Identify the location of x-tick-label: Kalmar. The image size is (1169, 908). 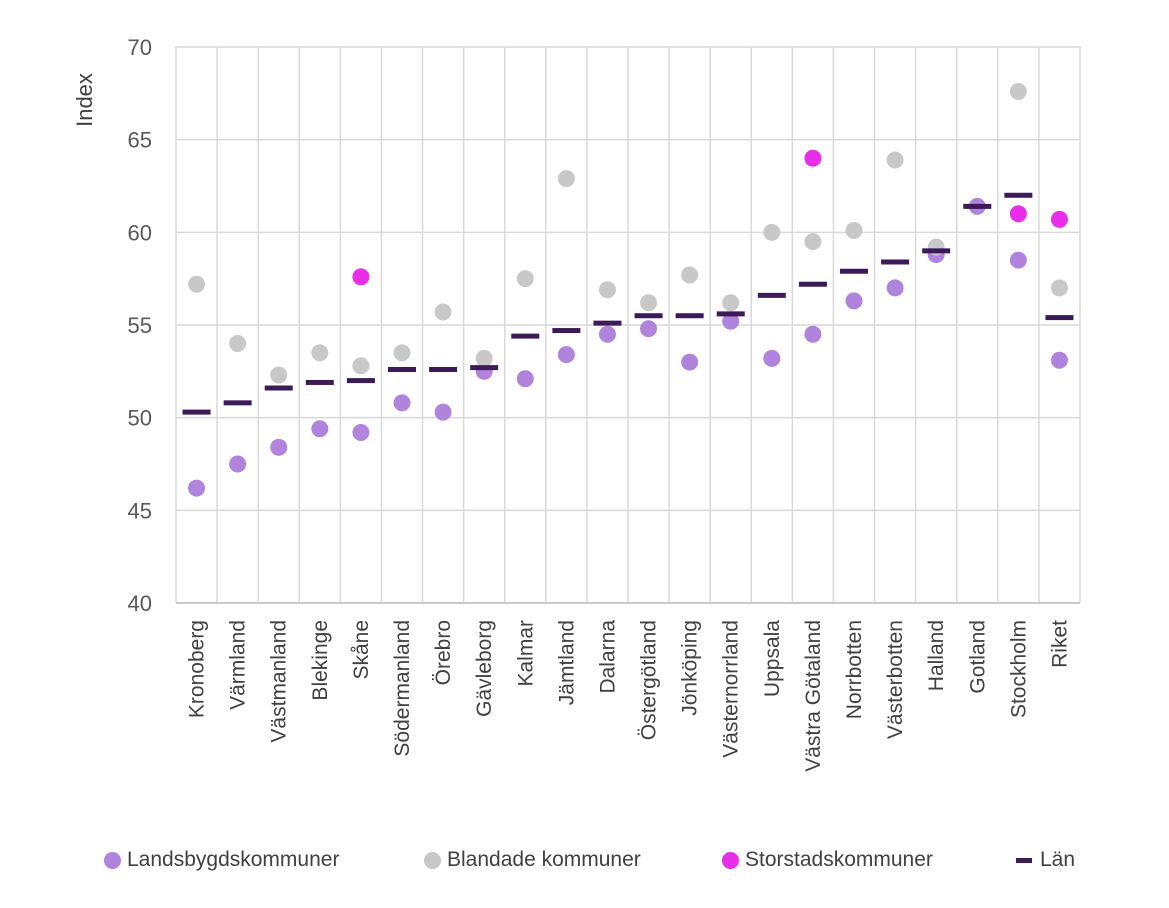
(525, 653).